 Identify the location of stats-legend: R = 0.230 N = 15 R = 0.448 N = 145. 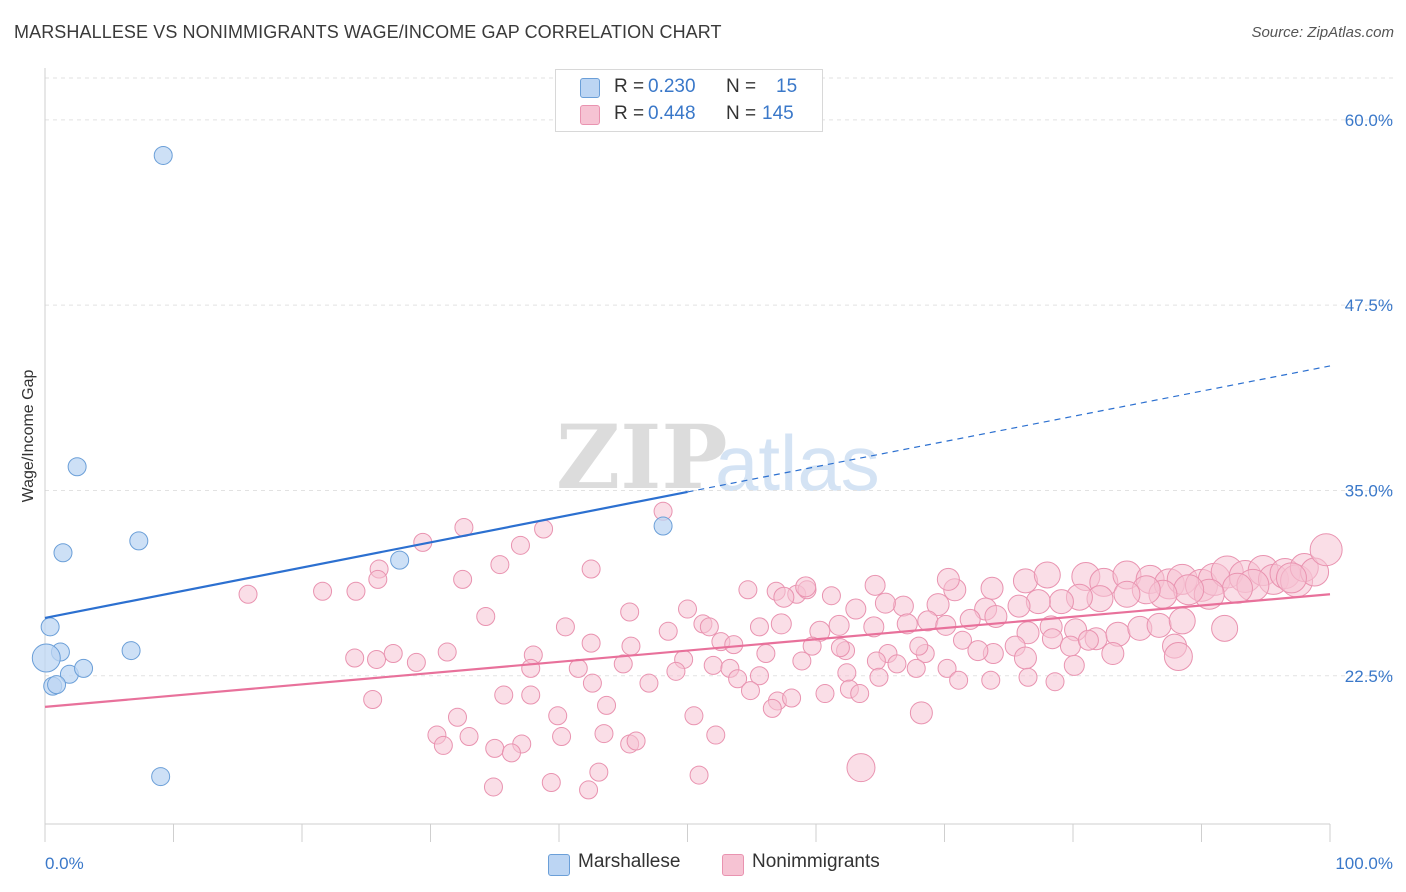
(689, 100).